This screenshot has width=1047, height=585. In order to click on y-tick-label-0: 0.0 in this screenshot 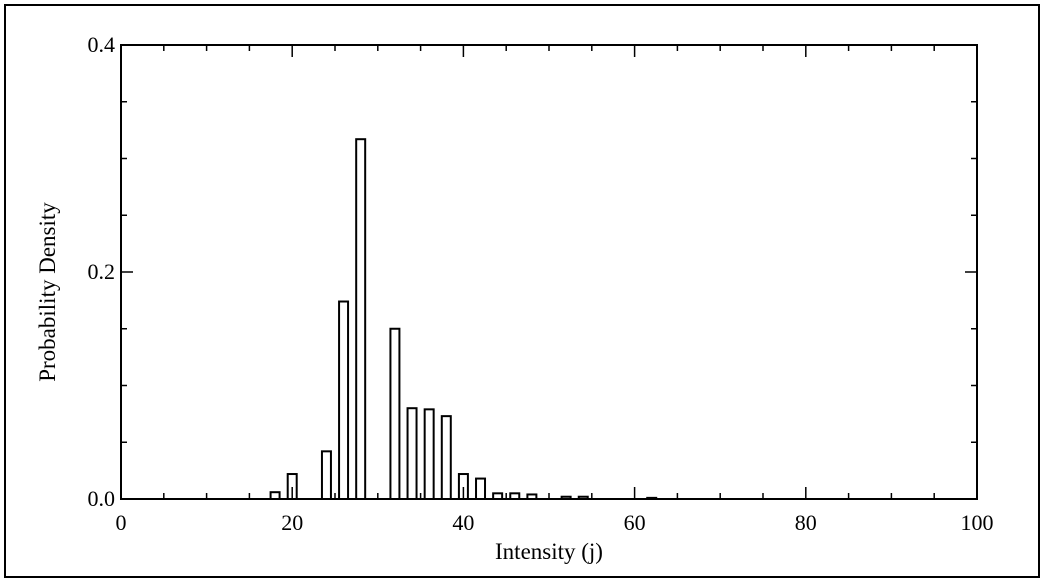, I will do `click(102, 498)`.